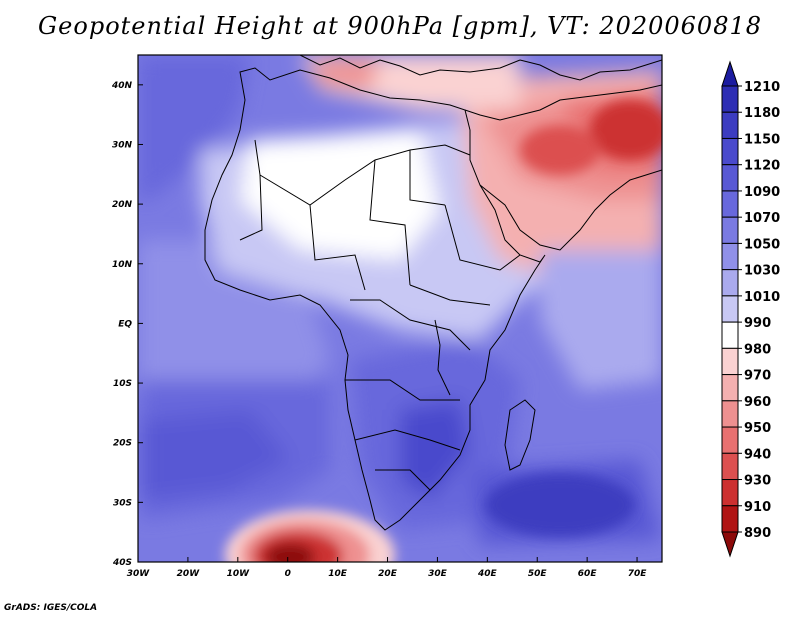 The image size is (800, 618). What do you see at coordinates (194, 127) in the screenshot?
I see `north-atlantic-field` at bounding box center [194, 127].